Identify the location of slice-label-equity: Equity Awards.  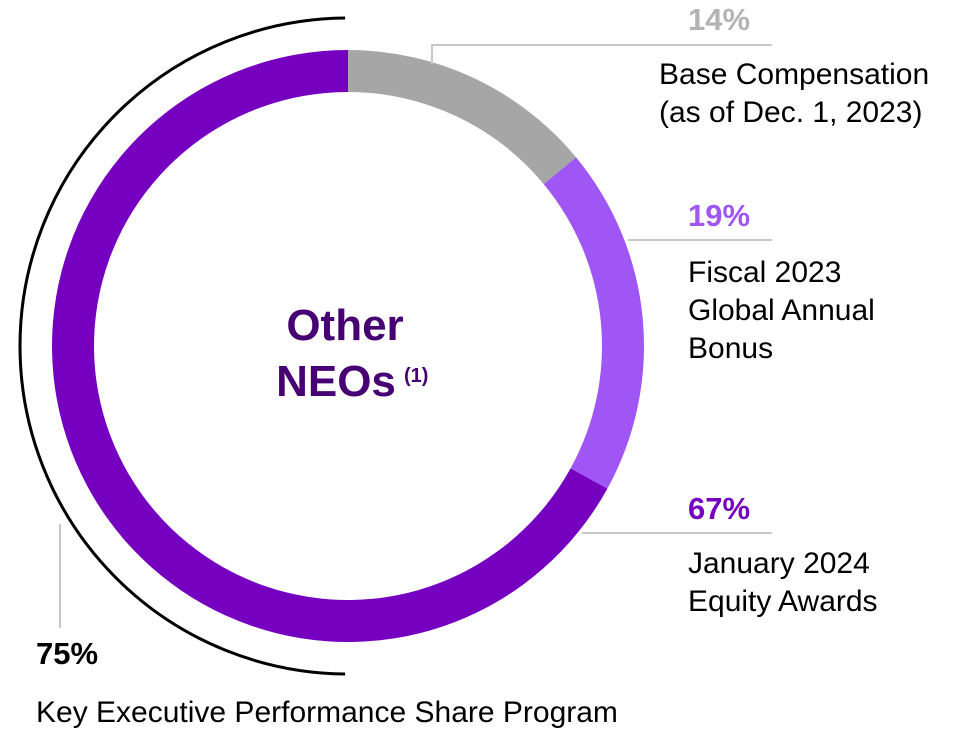
(783, 601).